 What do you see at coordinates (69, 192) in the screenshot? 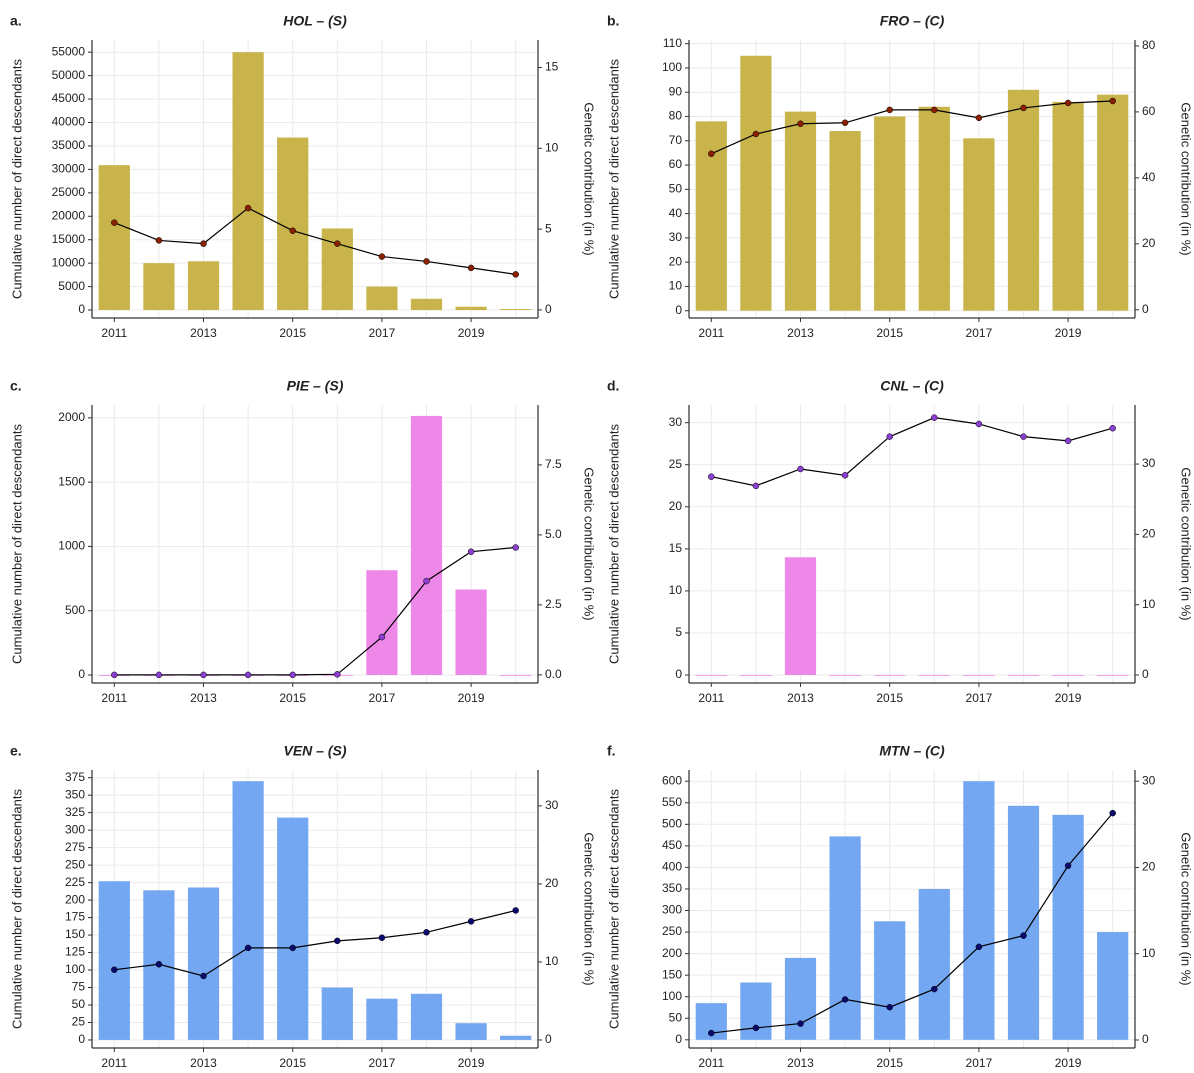
I see `y-tick-label: 25000` at bounding box center [69, 192].